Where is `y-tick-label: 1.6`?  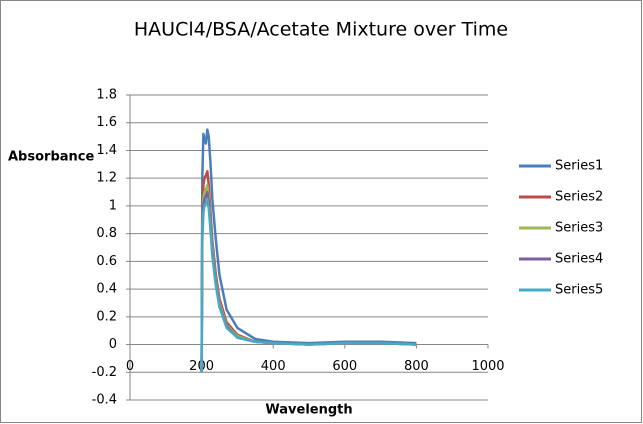
y-tick-label: 1.6 is located at coordinates (106, 122).